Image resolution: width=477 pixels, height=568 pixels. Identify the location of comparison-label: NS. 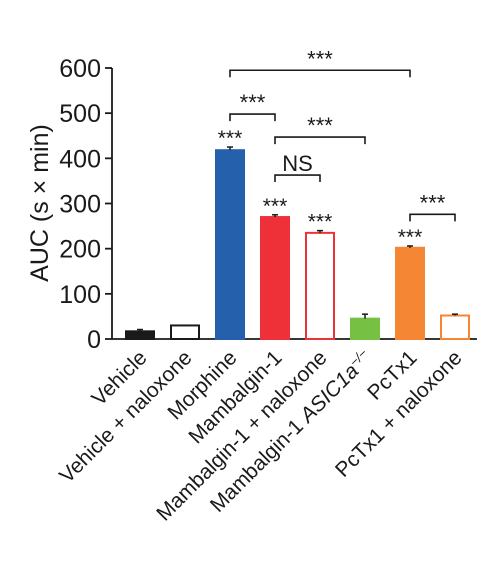
(297, 163).